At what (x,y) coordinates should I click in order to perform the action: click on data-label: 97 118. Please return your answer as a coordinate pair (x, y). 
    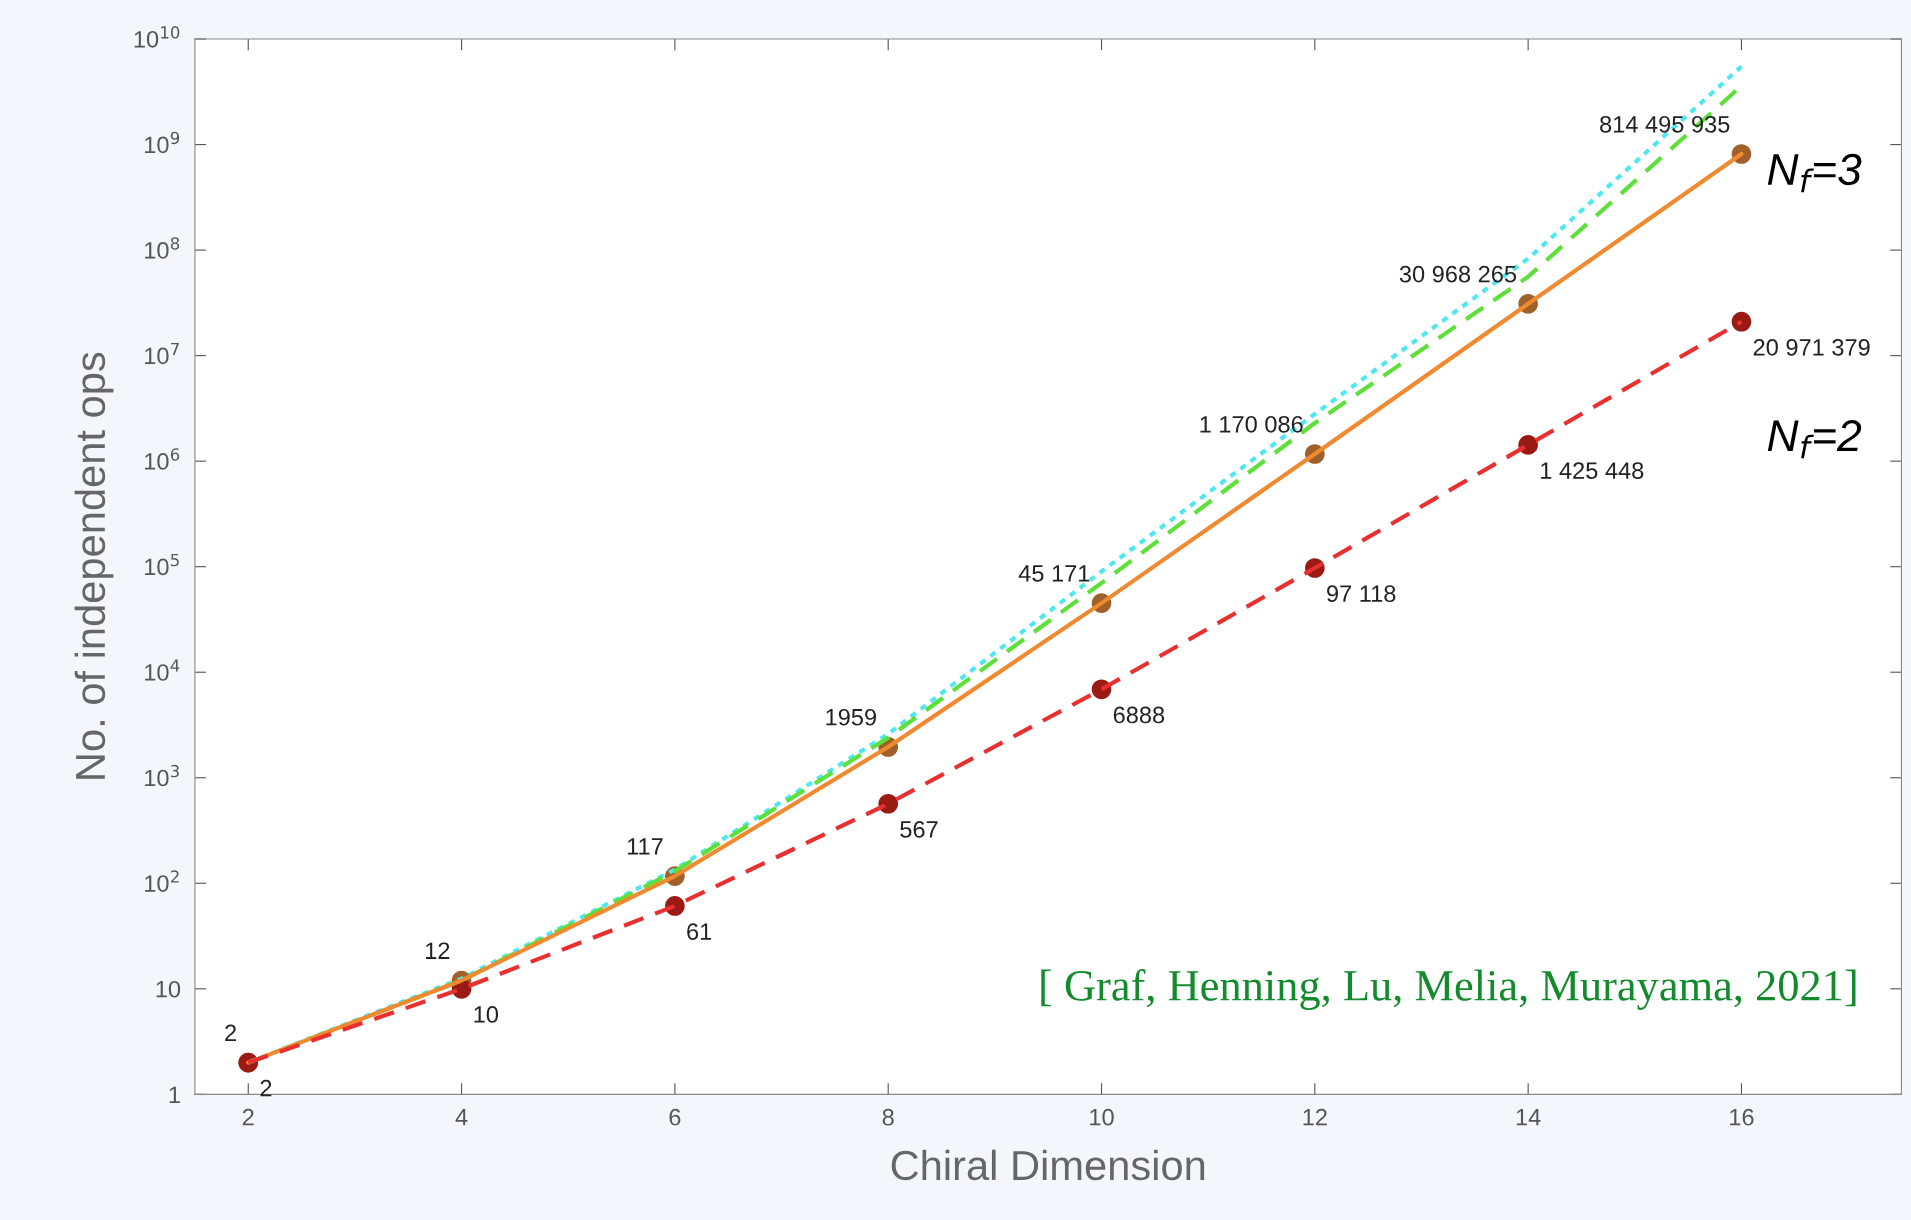
    Looking at the image, I should click on (1361, 594).